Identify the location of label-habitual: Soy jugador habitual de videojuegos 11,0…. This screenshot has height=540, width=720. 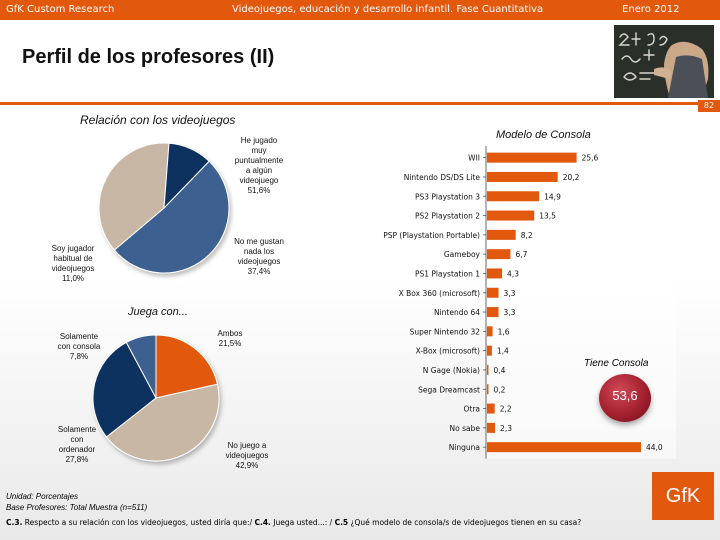
(73, 263).